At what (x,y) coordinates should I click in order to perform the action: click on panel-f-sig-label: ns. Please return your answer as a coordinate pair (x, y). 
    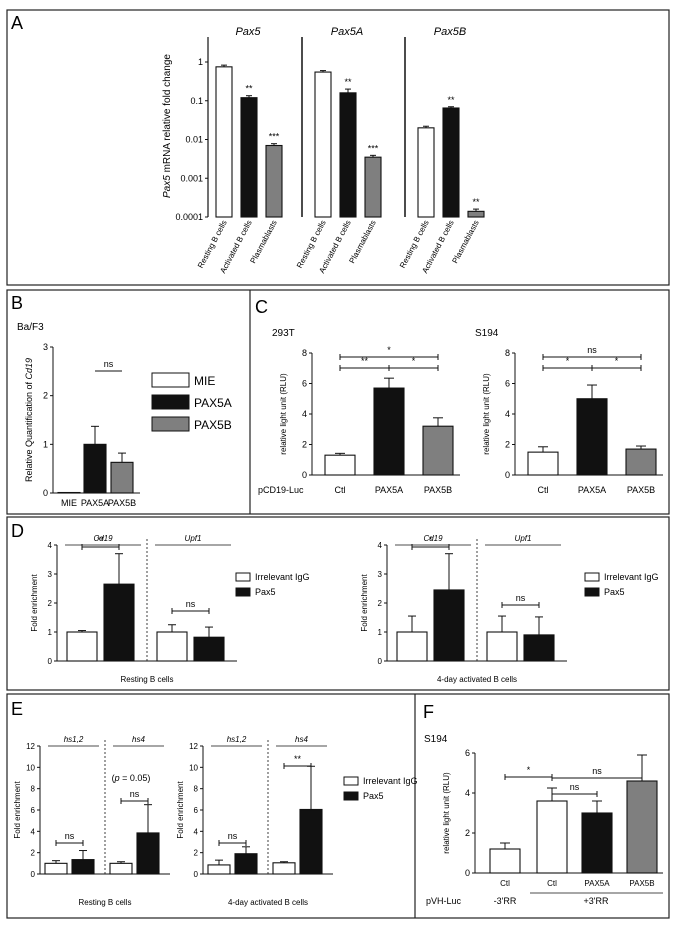
    Looking at the image, I should click on (597, 771).